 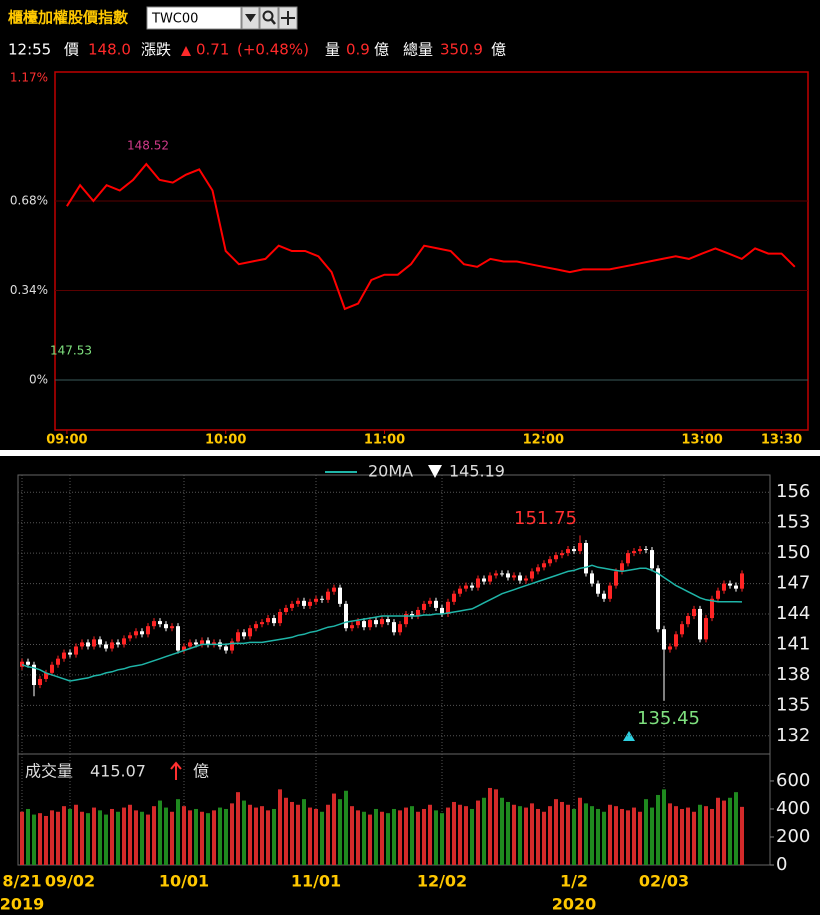 I want to click on x-tick-label: 10:00, so click(x=225, y=440).